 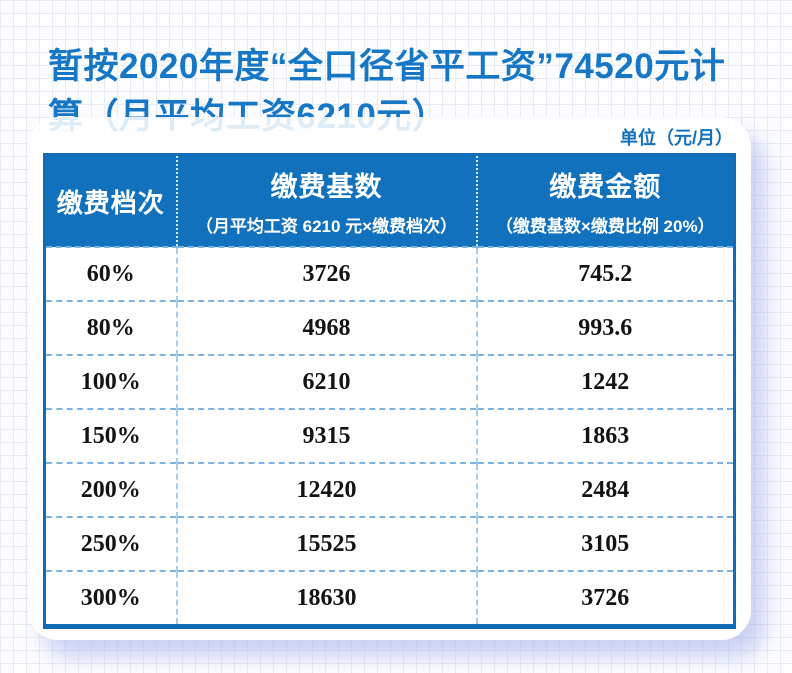 What do you see at coordinates (326, 435) in the screenshot?
I see `table-cell: 9315` at bounding box center [326, 435].